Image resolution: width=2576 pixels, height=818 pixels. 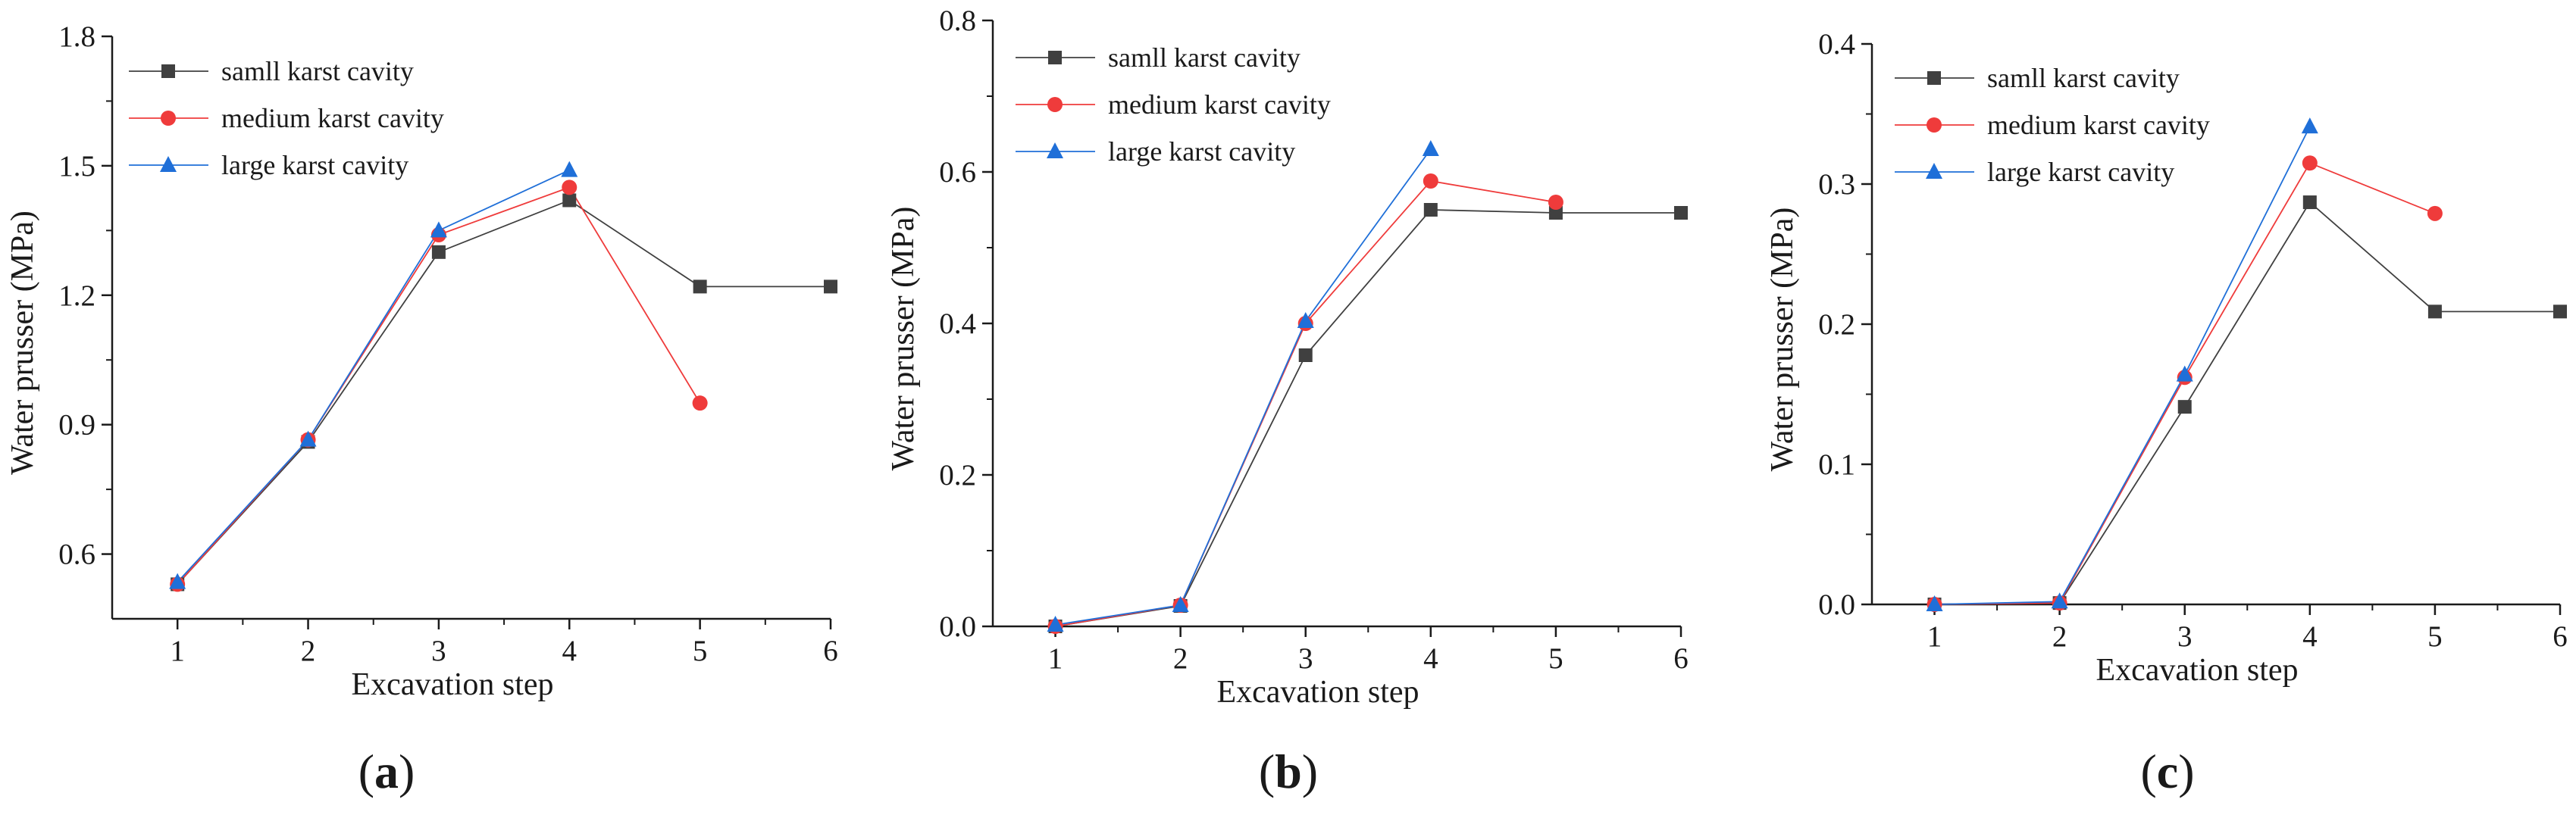 I want to click on y-tick-label: 1.5, so click(x=77, y=167).